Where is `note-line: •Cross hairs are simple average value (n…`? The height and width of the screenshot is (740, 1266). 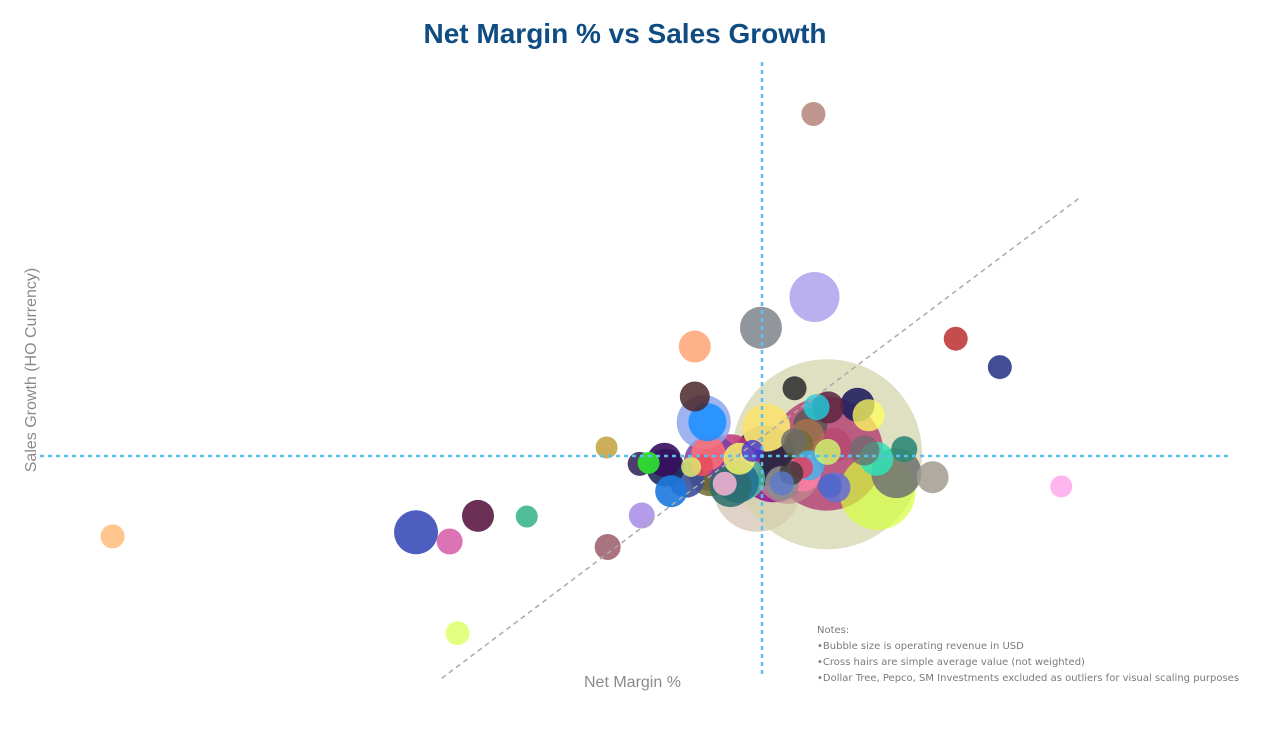
note-line: •Cross hairs are simple average value (n… is located at coordinates (951, 662).